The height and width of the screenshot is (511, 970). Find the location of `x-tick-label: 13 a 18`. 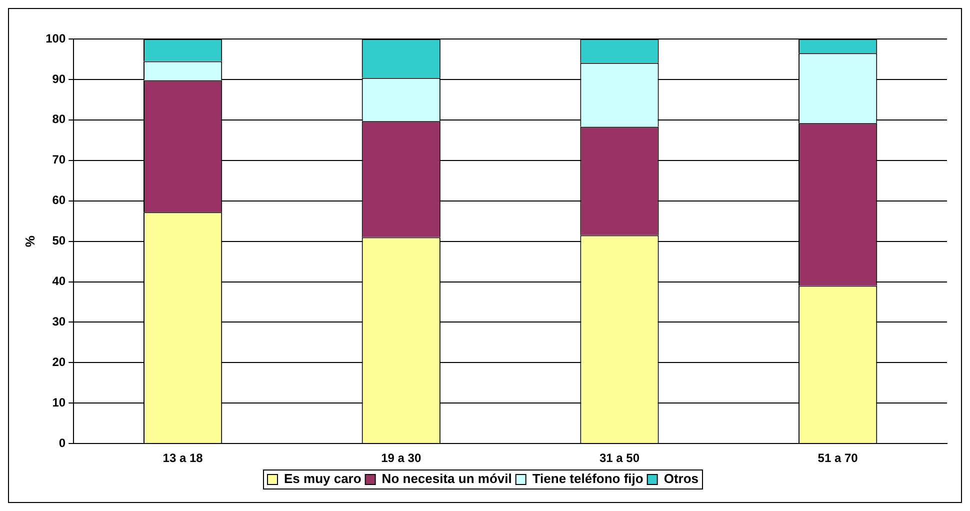

x-tick-label: 13 a 18 is located at coordinates (183, 458).